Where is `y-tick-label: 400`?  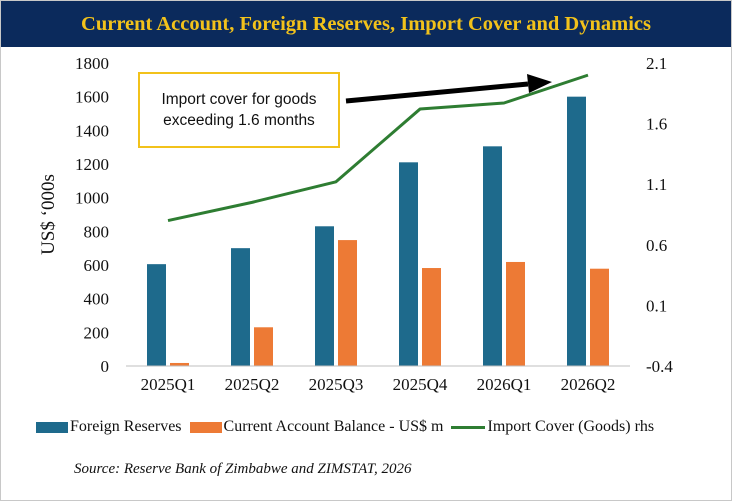
y-tick-label: 400 is located at coordinates (97, 299).